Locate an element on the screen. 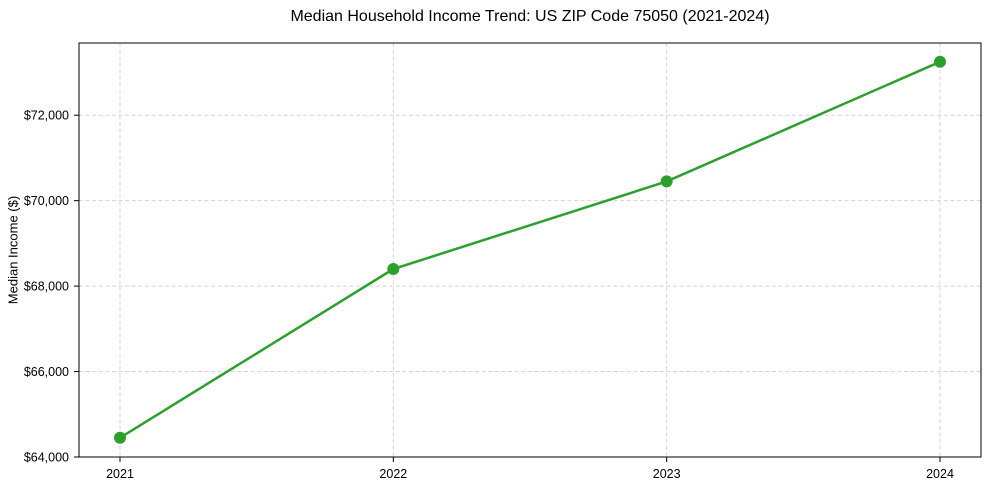 The width and height of the screenshot is (989, 490). data-point-2024 is located at coordinates (940, 61).